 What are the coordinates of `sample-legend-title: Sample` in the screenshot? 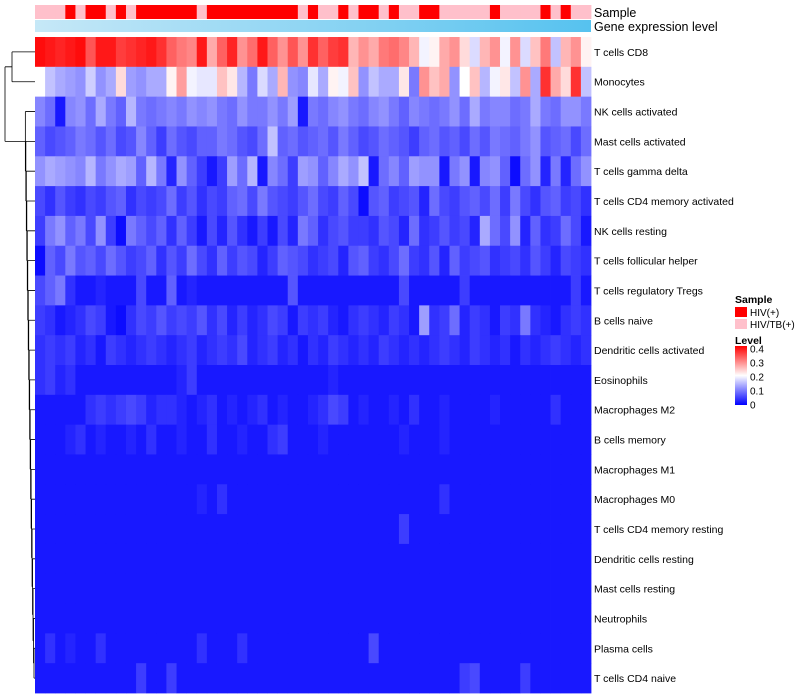 It's located at (754, 300).